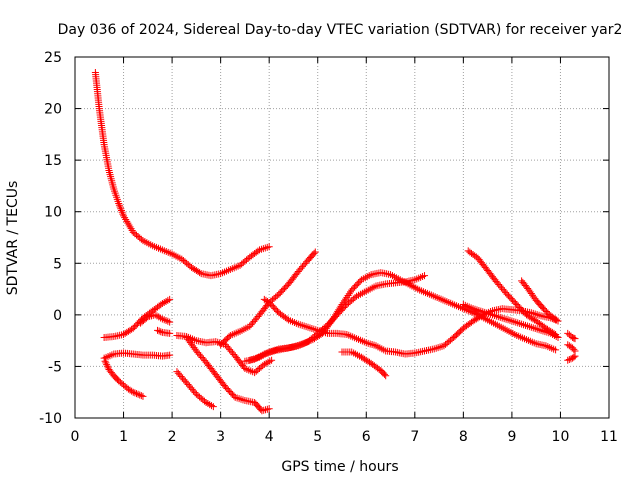  What do you see at coordinates (123, 437) in the screenshot?
I see `x-tick-label: 1` at bounding box center [123, 437].